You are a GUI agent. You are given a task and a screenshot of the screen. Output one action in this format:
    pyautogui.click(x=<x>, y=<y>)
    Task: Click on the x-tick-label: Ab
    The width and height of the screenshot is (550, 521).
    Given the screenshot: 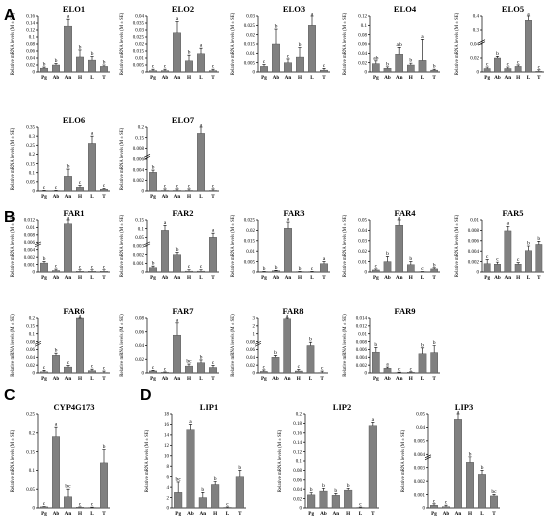 What is the action you would take?
    pyautogui.click(x=165, y=78)
    